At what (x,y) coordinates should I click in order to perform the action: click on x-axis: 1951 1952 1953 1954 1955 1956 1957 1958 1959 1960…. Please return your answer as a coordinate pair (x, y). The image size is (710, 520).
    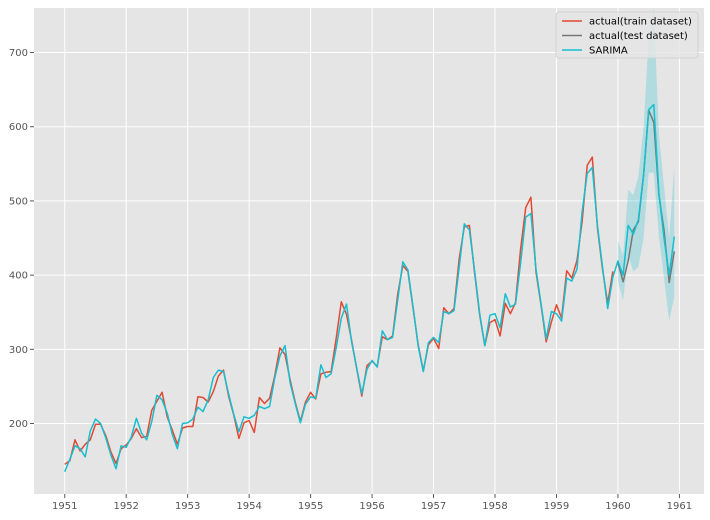
    Looking at the image, I should click on (372, 503).